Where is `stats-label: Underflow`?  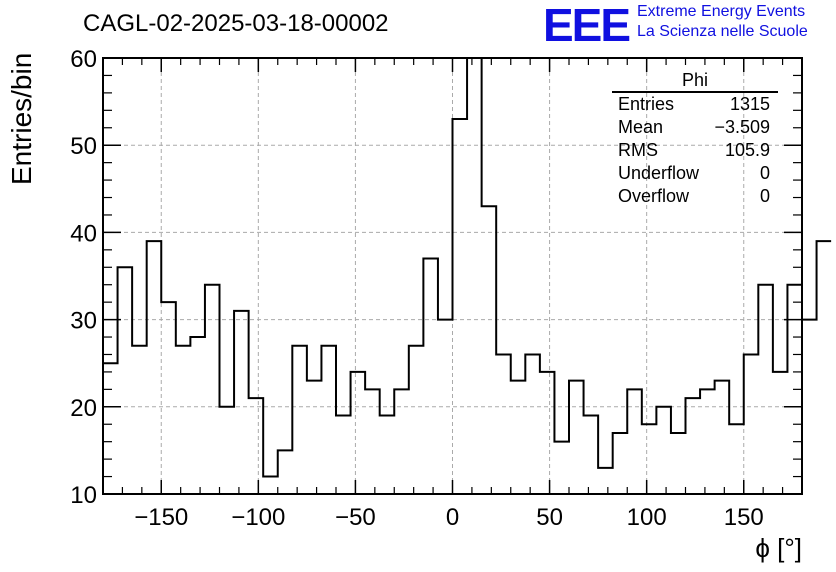 stats-label: Underflow is located at coordinates (659, 173).